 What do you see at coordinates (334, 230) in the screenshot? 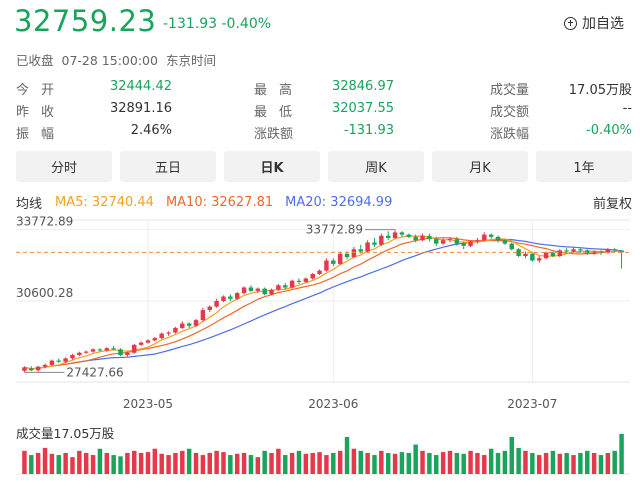
I see `high-marker-label: 33772.89` at bounding box center [334, 230].